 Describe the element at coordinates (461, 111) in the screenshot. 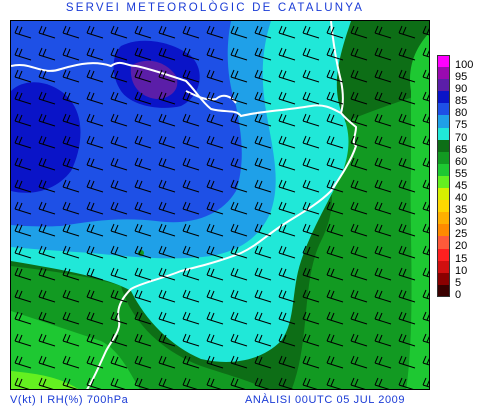

I see `legend-row: 80` at that location.